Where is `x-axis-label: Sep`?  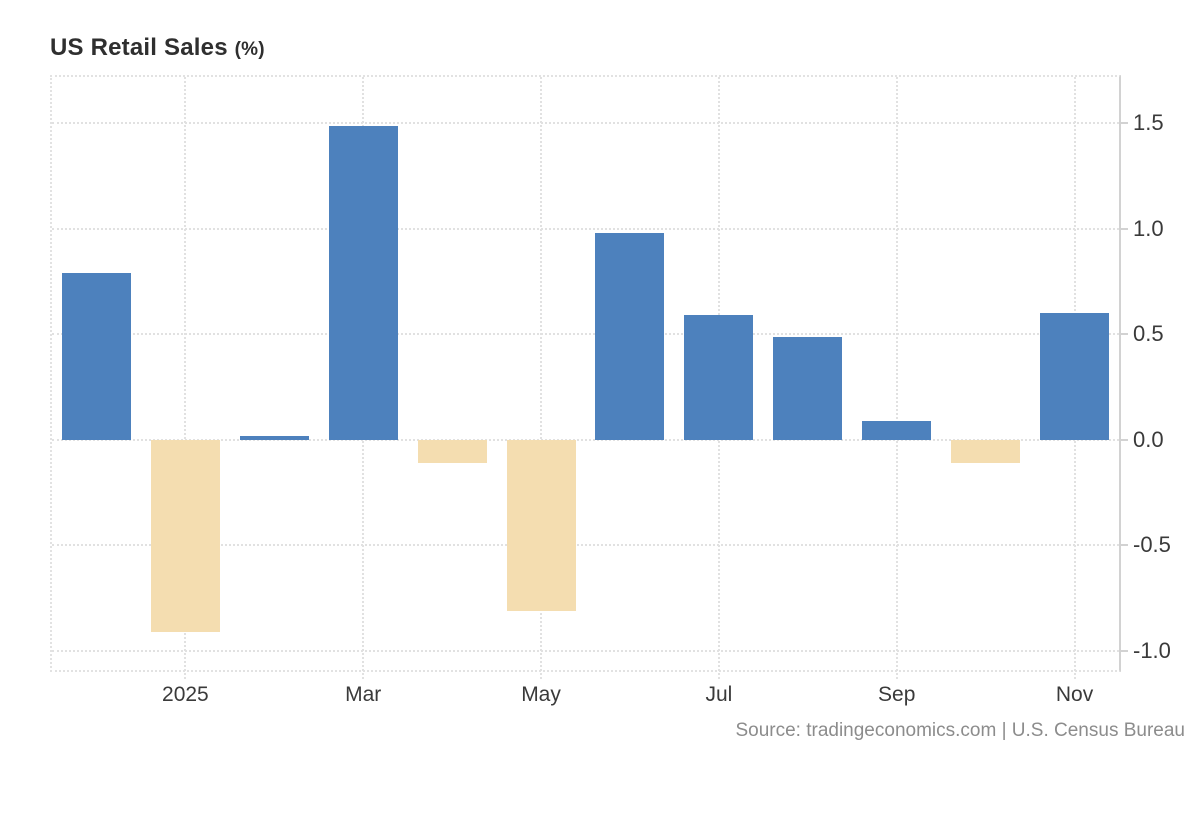 x-axis-label: Sep is located at coordinates (897, 694).